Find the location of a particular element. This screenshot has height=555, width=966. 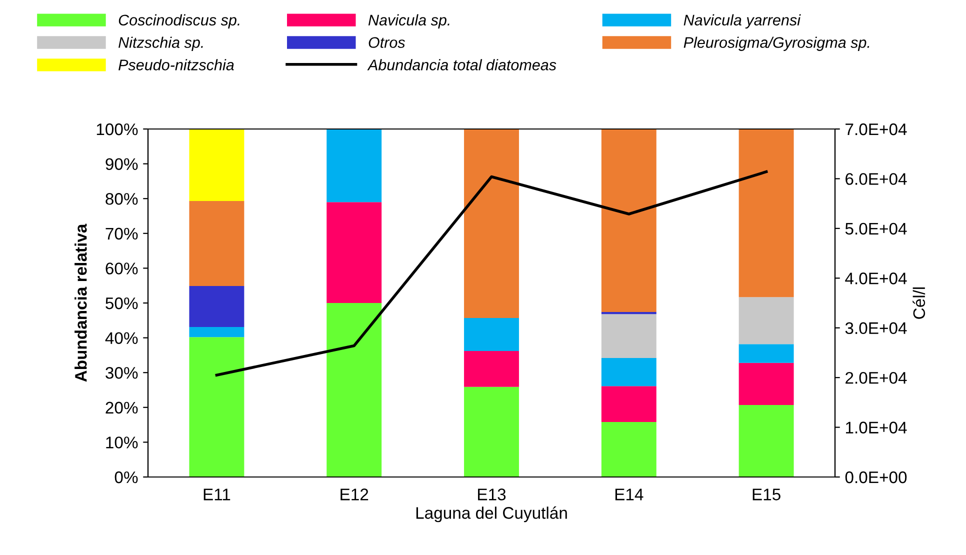

legend-label: Navicula sp. is located at coordinates (409, 21).